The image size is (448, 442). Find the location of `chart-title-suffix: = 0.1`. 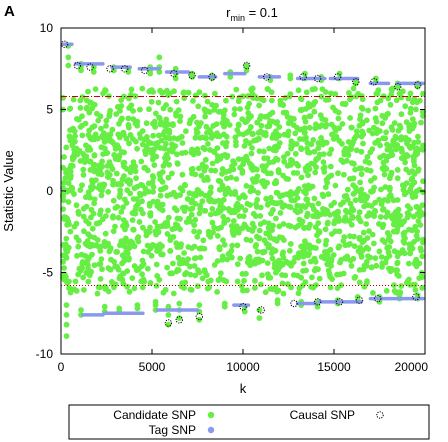

chart-title-suffix: = 0.1 is located at coordinates (261, 12).